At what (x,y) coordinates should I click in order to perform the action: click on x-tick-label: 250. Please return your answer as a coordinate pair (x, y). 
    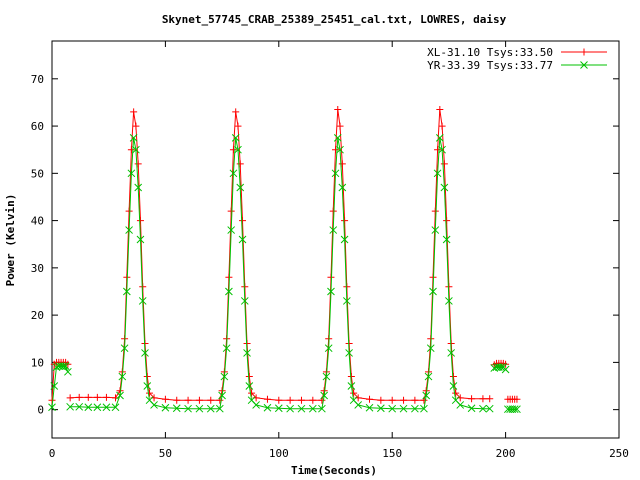
    Looking at the image, I should click on (619, 453).